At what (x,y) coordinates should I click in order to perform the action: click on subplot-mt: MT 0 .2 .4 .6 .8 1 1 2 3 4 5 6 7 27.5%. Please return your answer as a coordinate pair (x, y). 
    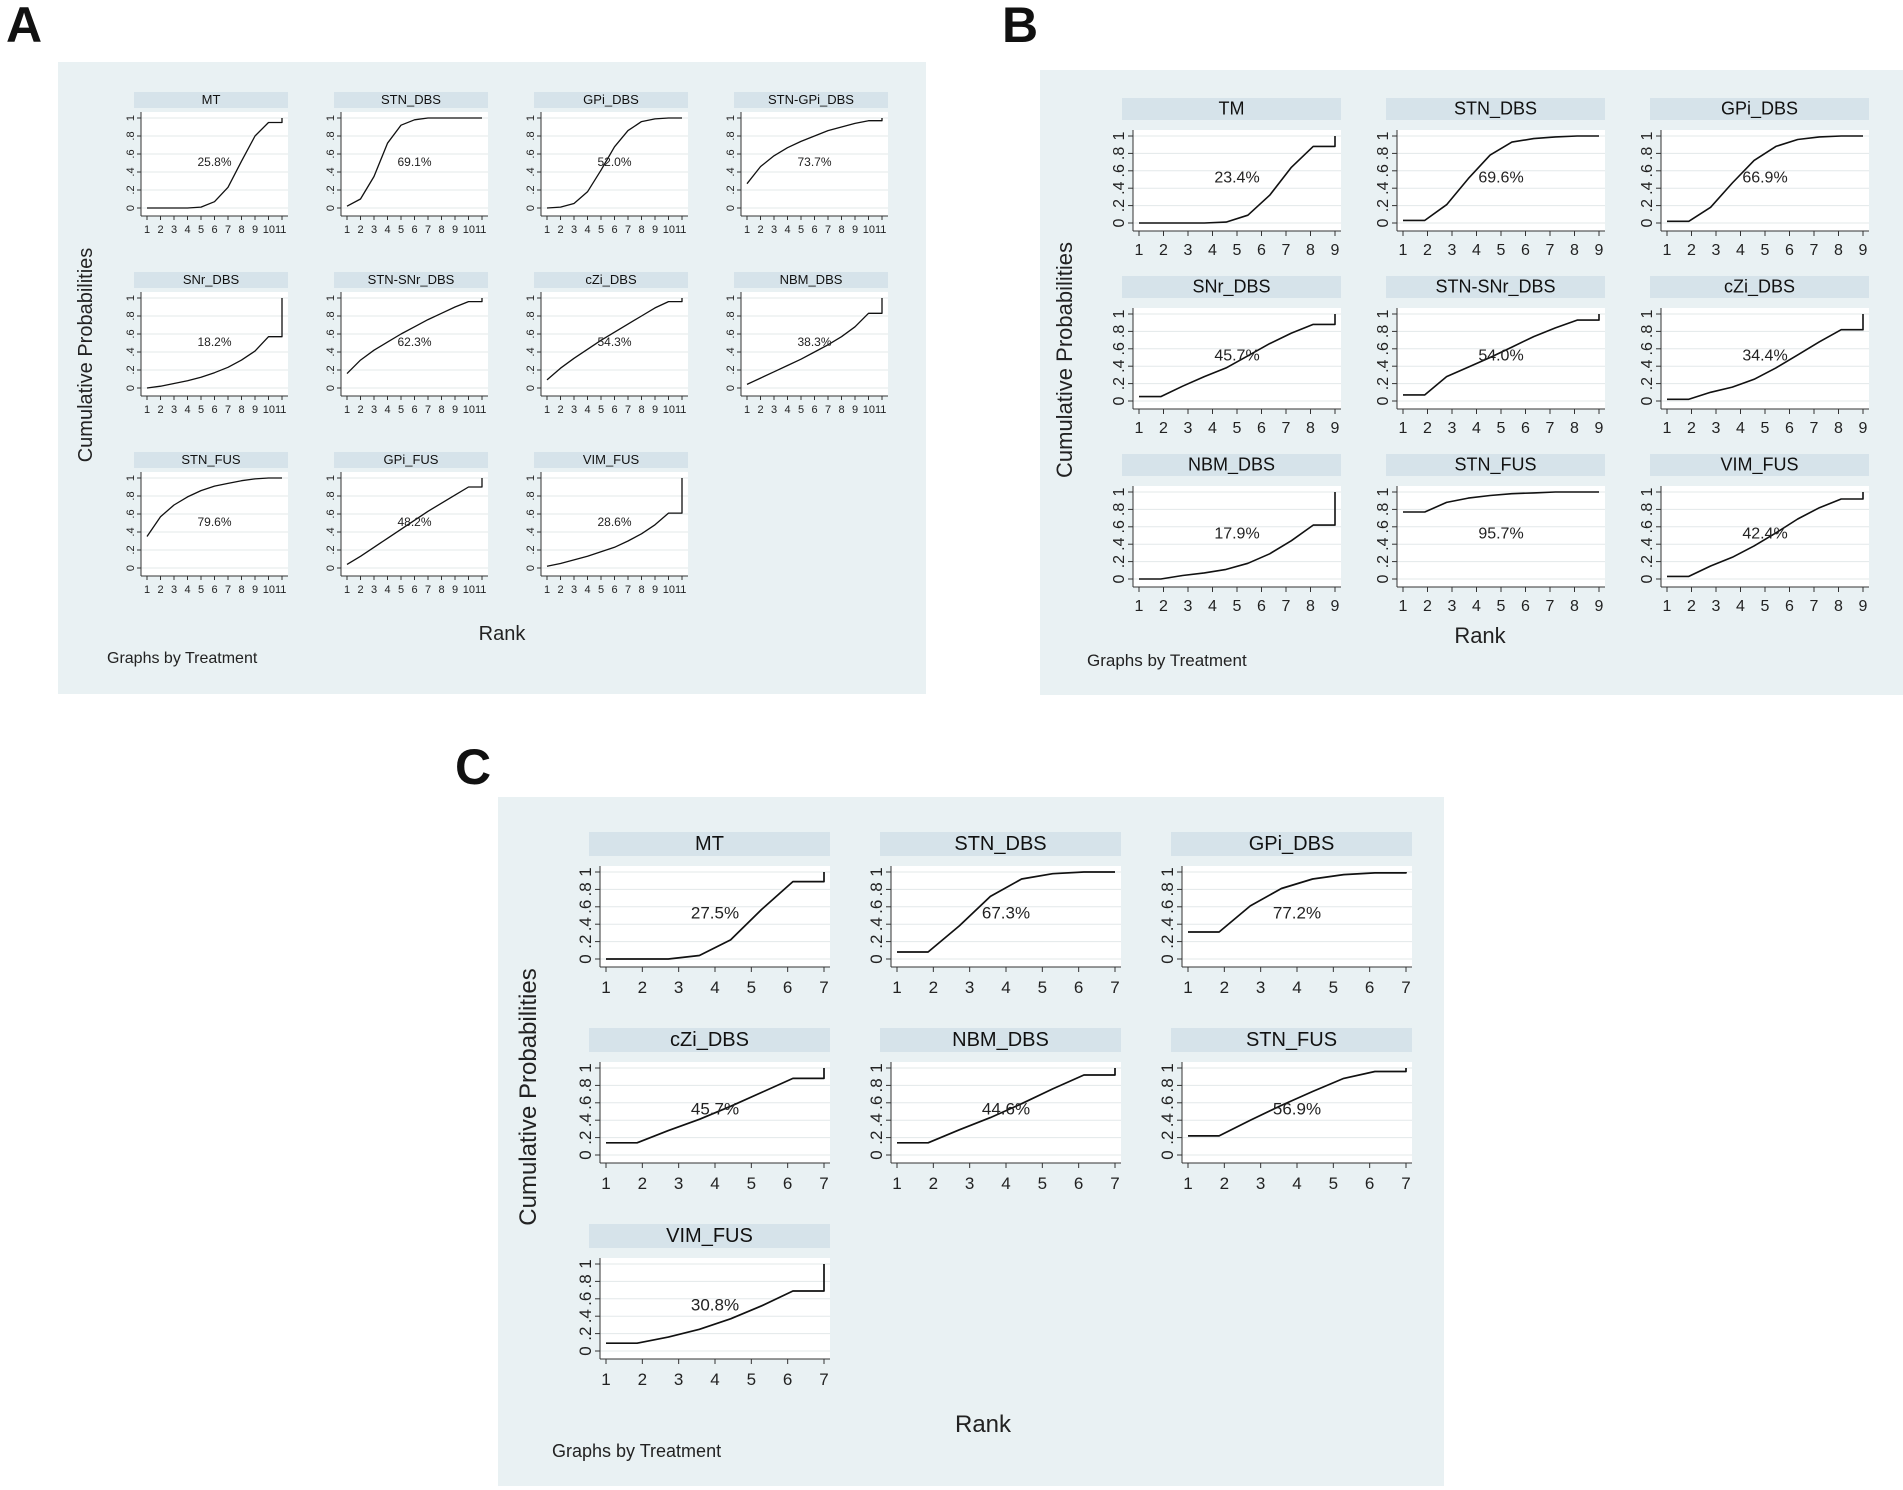
    Looking at the image, I should click on (703, 914).